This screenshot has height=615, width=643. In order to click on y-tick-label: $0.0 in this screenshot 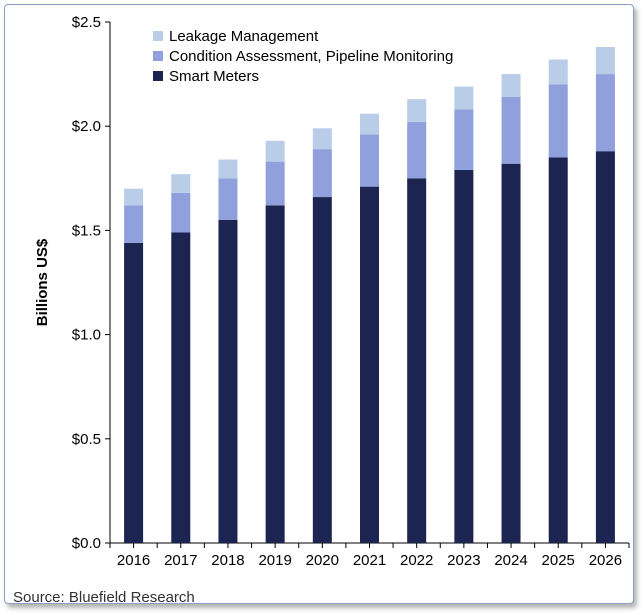, I will do `click(86, 543)`.